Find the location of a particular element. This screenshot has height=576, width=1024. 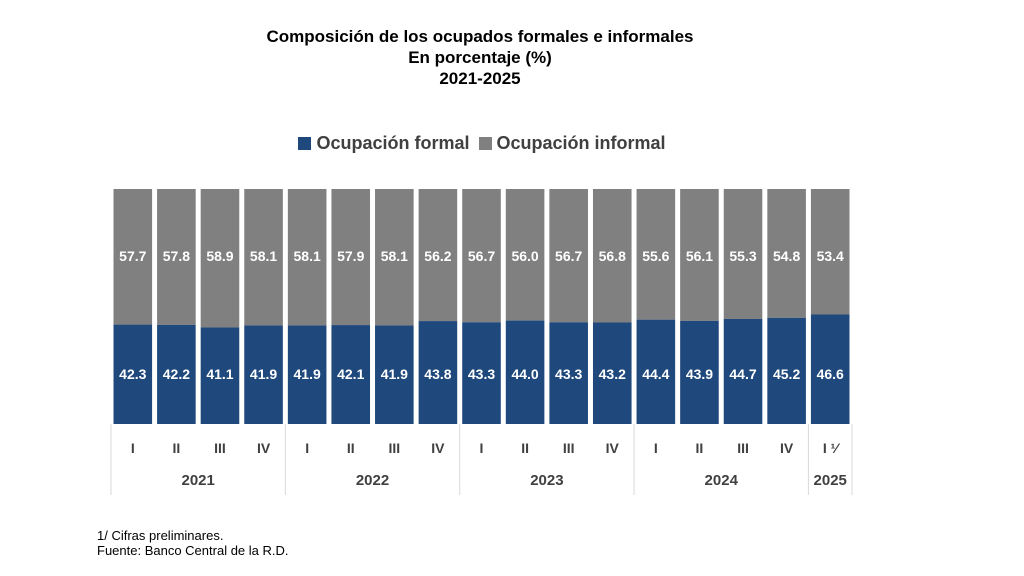

legend: Ocupación formal Ocupación informal is located at coordinates (480, 143).